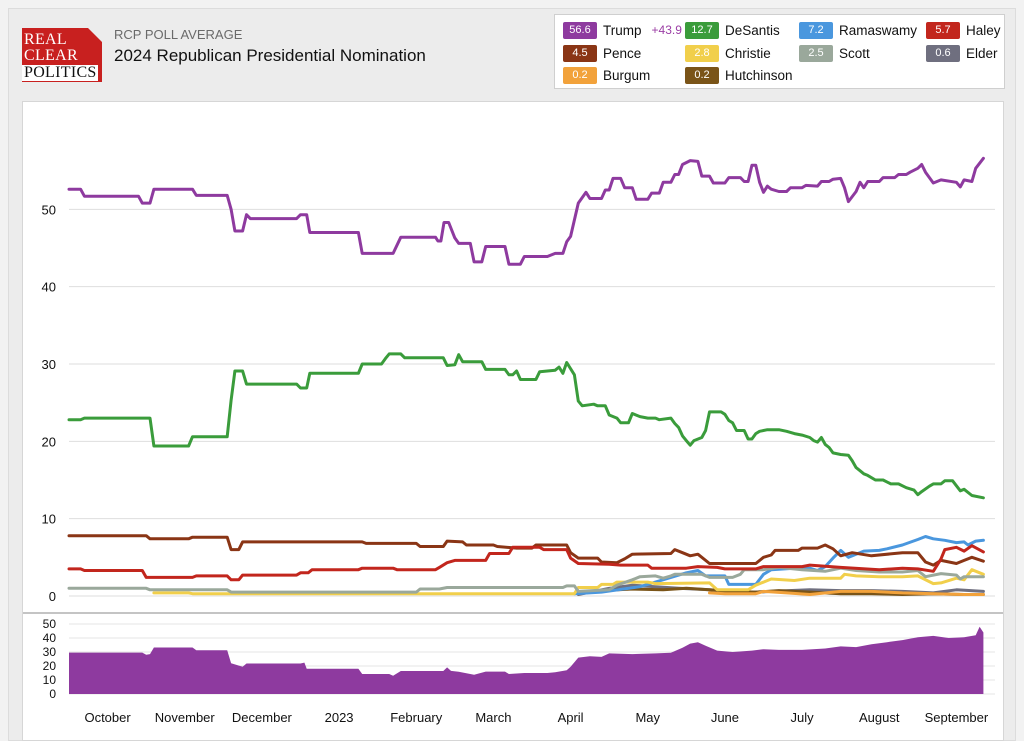 The image size is (1024, 741). I want to click on legend-name-burgum: Burgum, so click(627, 75).